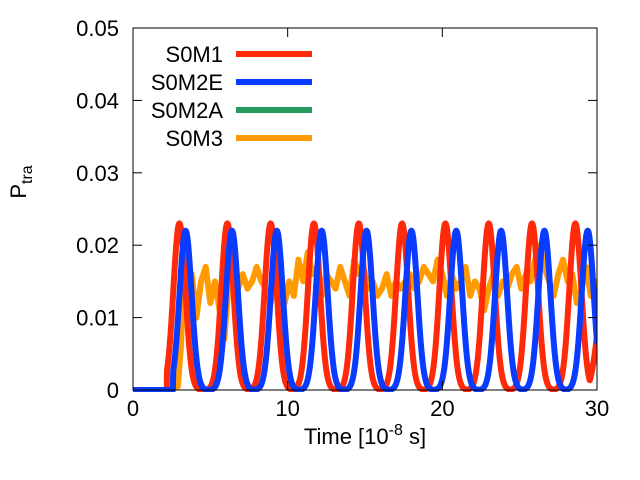 Image resolution: width=640 pixels, height=480 pixels. I want to click on y-axis-label: Ptra, so click(21, 181).